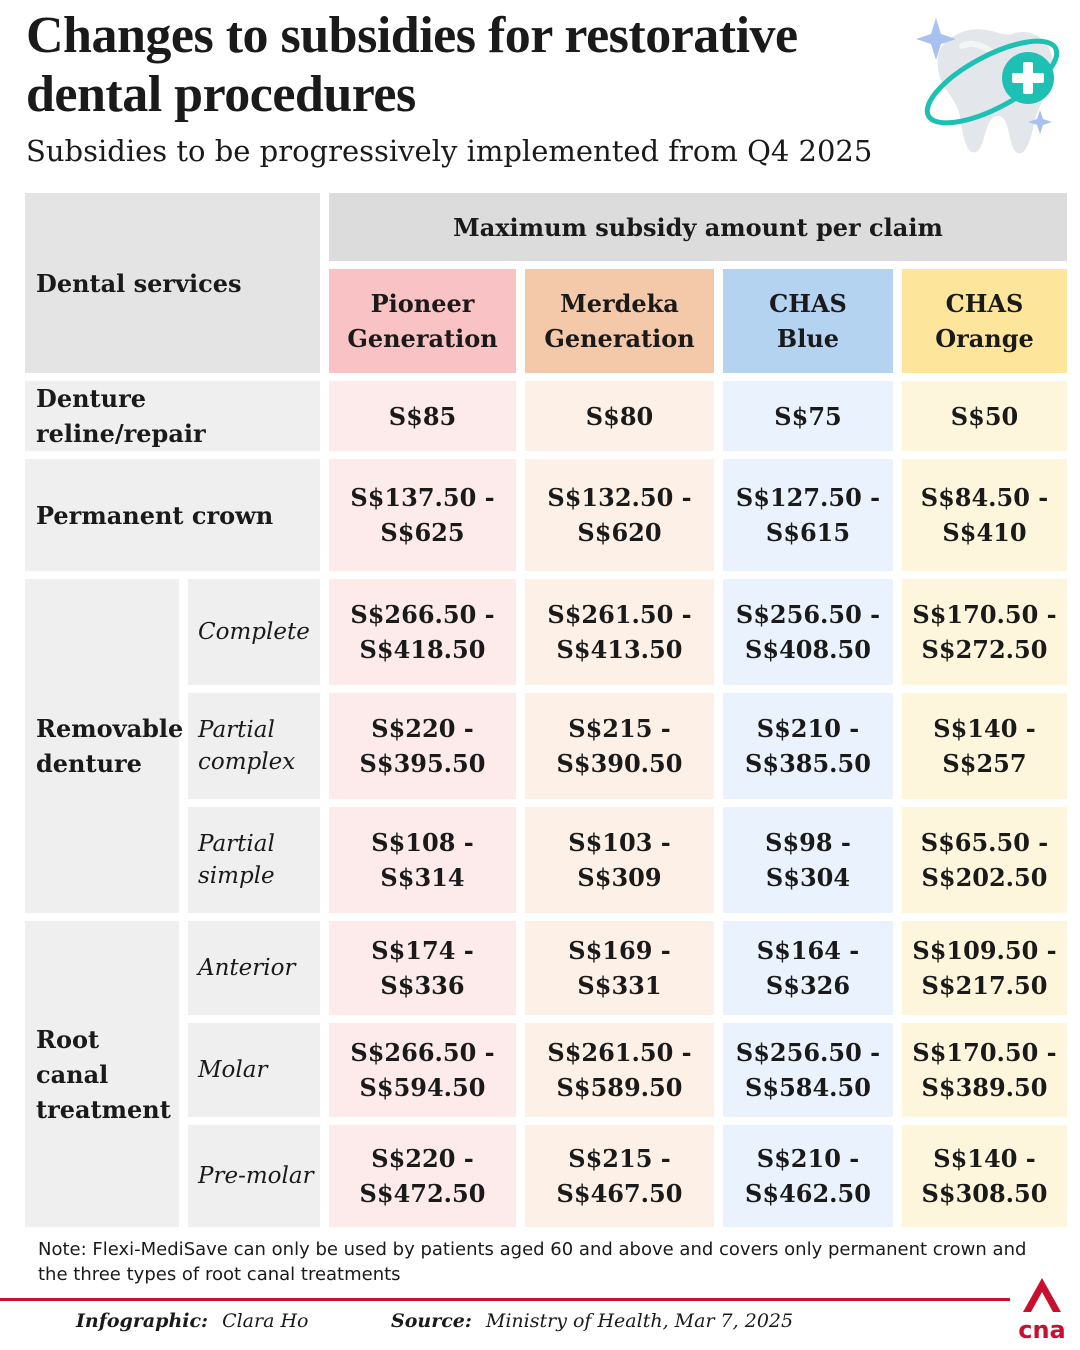 Image resolution: width=1080 pixels, height=1350 pixels. Describe the element at coordinates (172, 416) in the screenshot. I see `row-label-denture-reline: Denture reline/repair` at that location.